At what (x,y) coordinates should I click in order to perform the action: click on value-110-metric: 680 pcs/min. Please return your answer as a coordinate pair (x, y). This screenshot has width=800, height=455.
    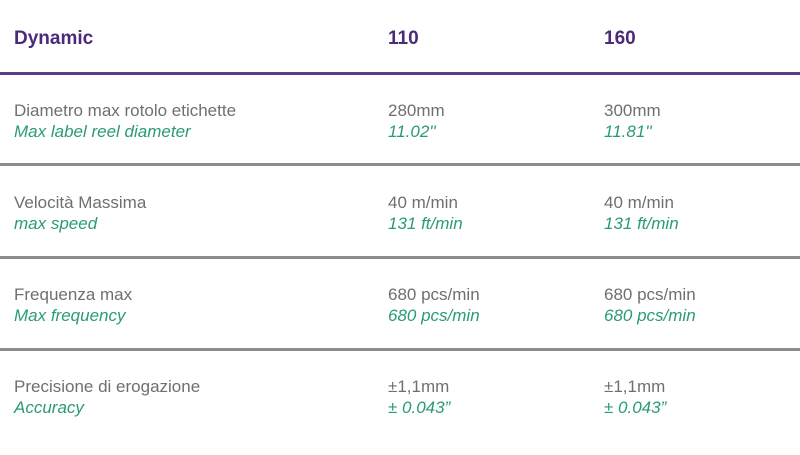
    Looking at the image, I should click on (434, 294).